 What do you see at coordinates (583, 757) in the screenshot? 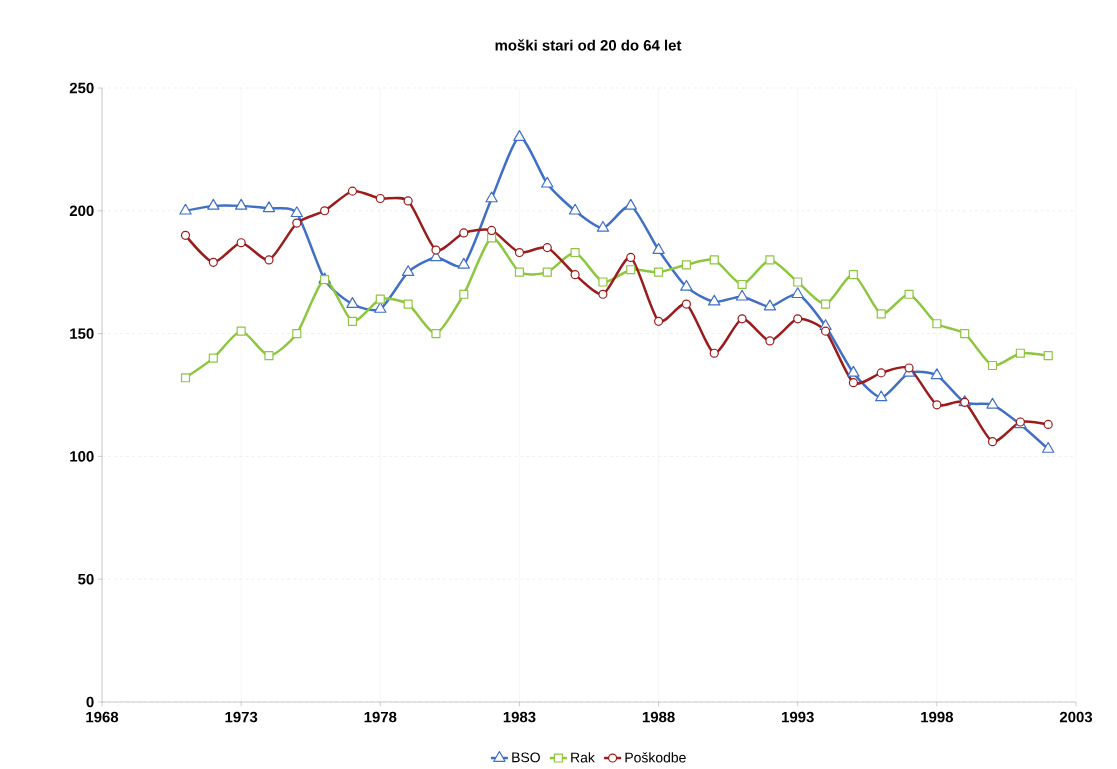
I see `legend-label: Rak` at bounding box center [583, 757].